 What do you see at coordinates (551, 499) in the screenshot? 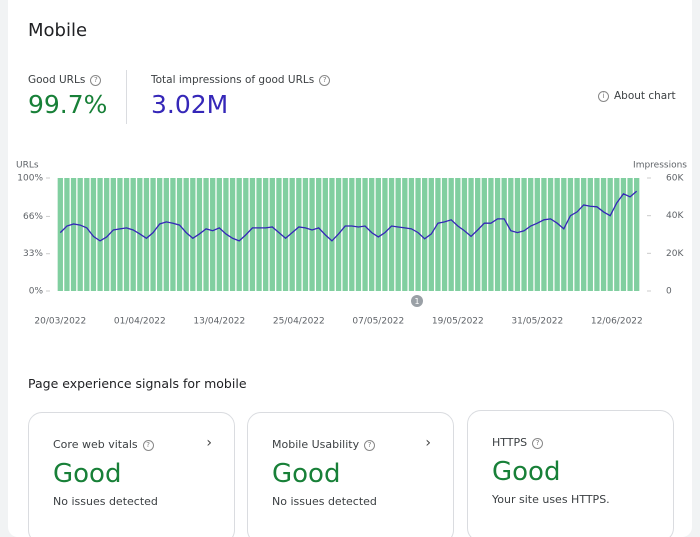
I see `card-detail: Your site uses HTTPS.` at bounding box center [551, 499].